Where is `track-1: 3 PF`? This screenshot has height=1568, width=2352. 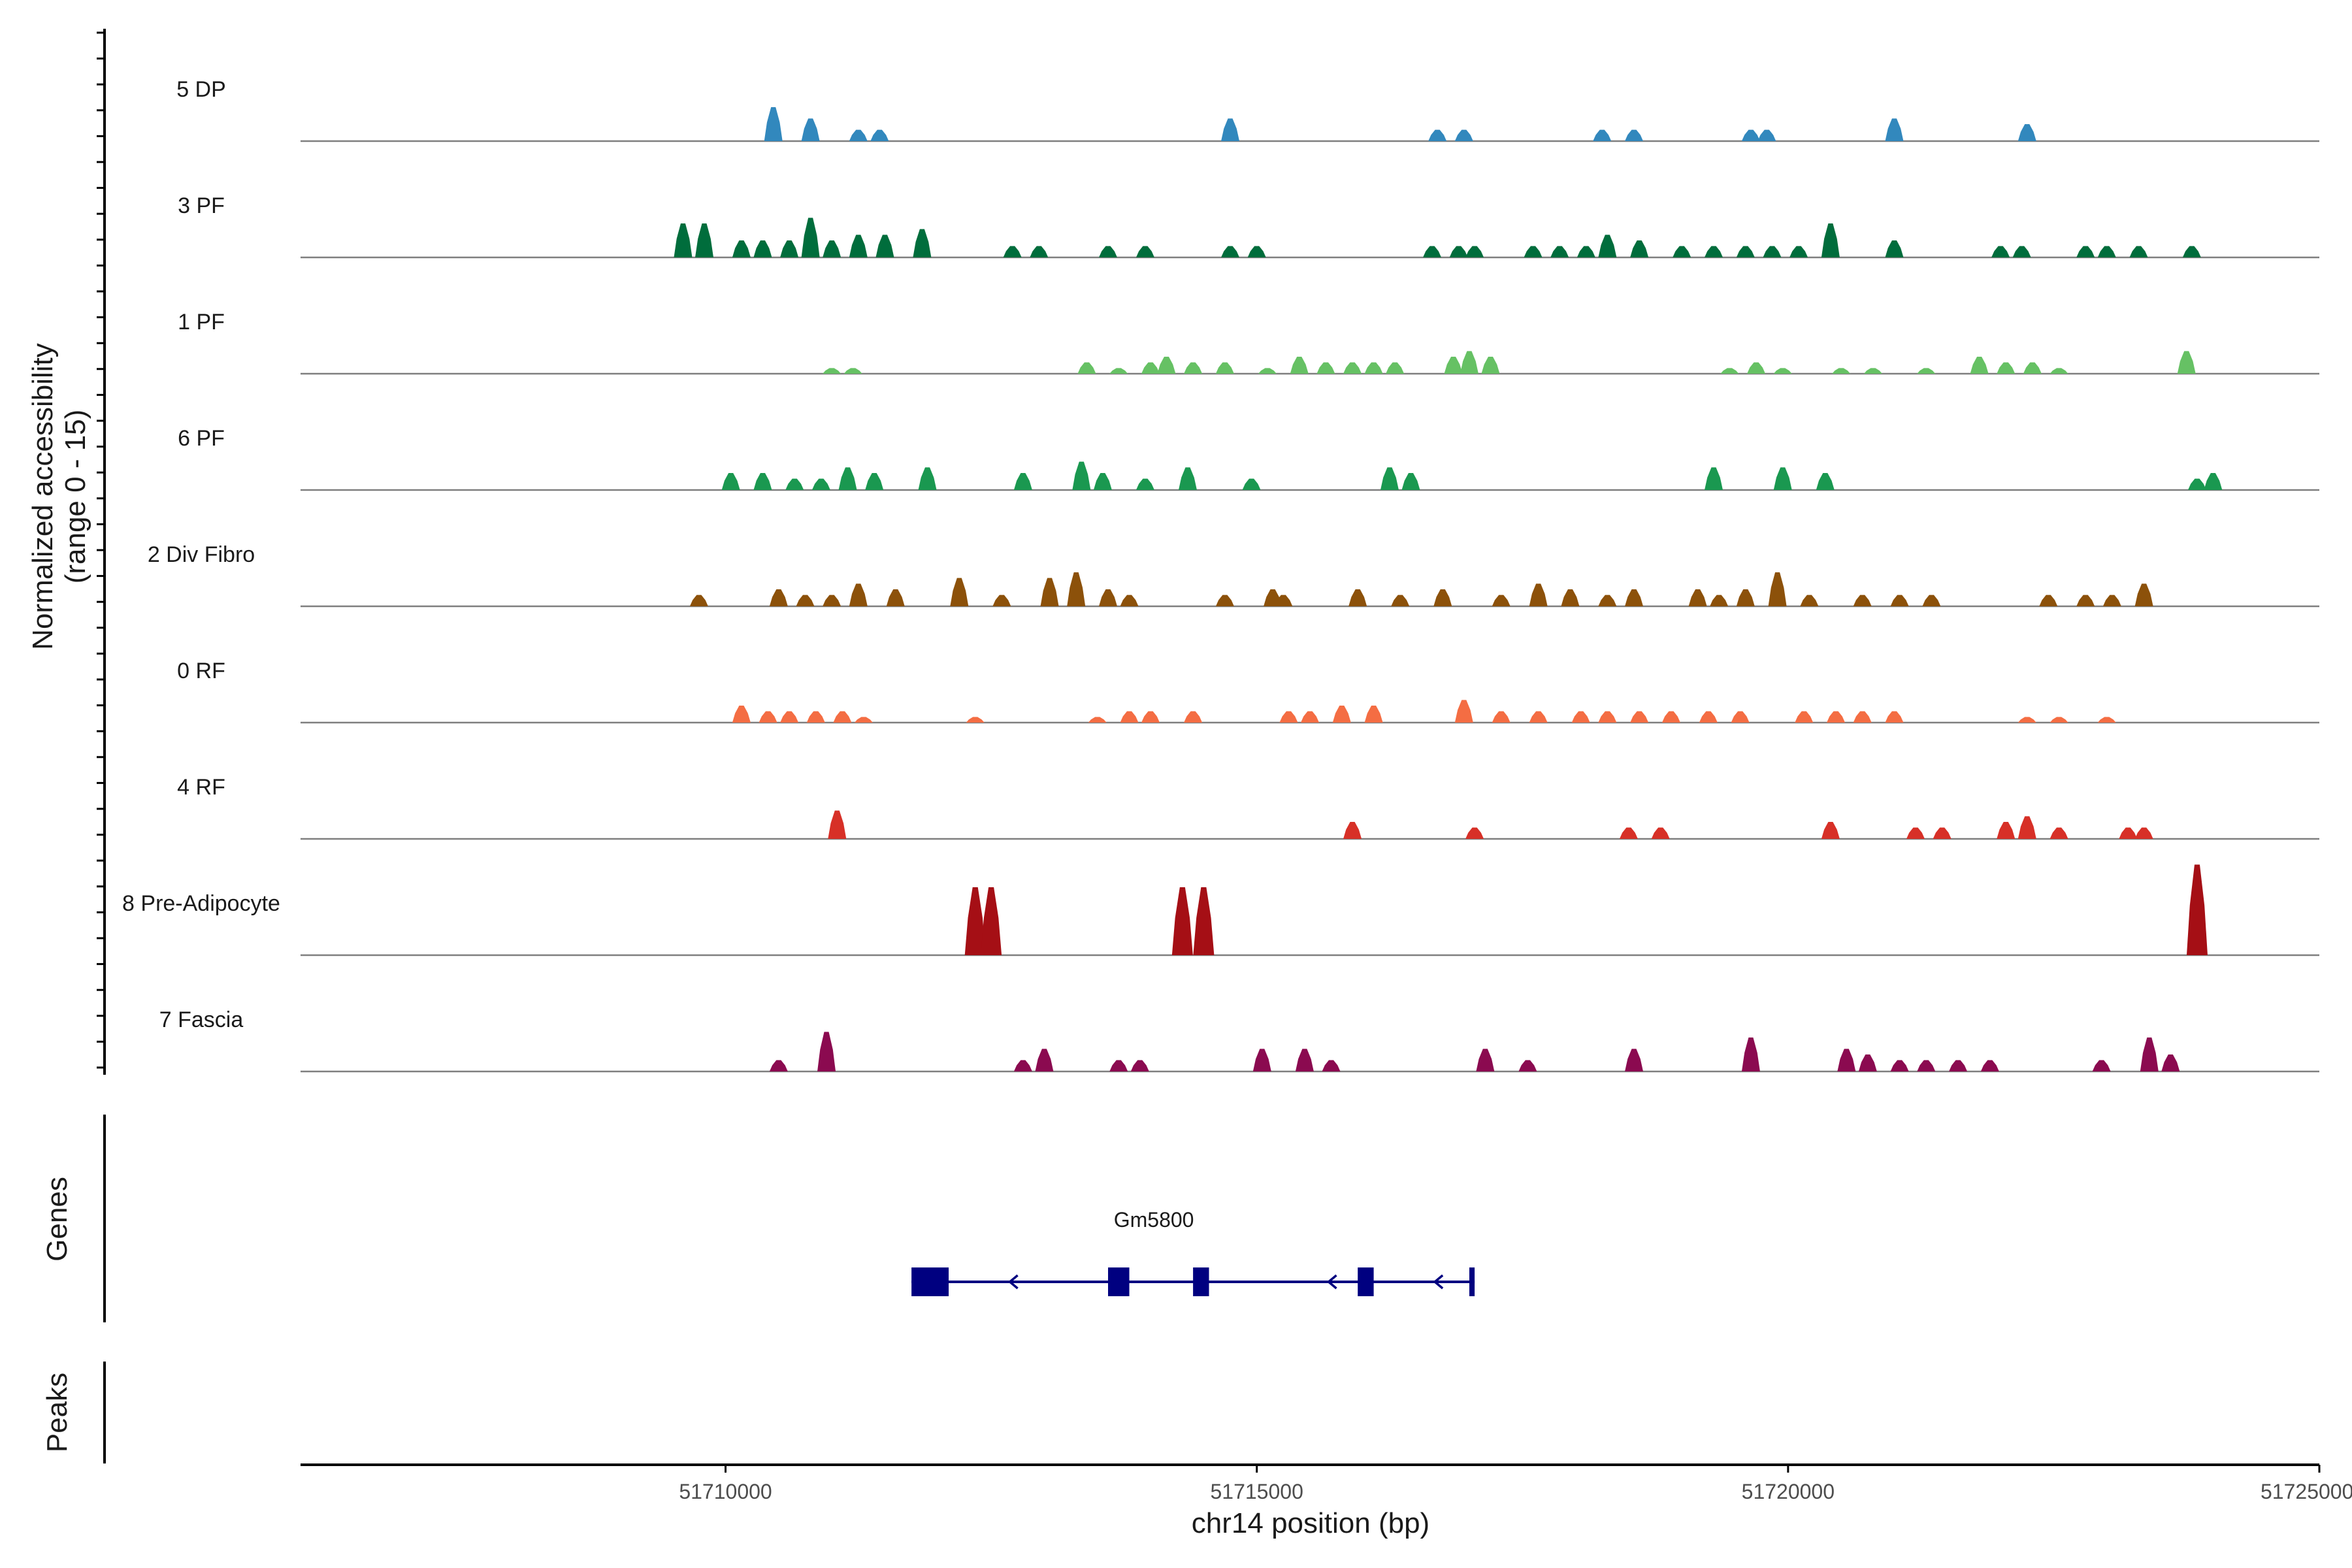
track-1: 3 PF is located at coordinates (1248, 226).